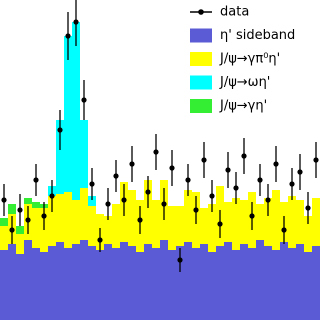 The image size is (320, 320). I want to click on legend-marker, so click(201, 12).